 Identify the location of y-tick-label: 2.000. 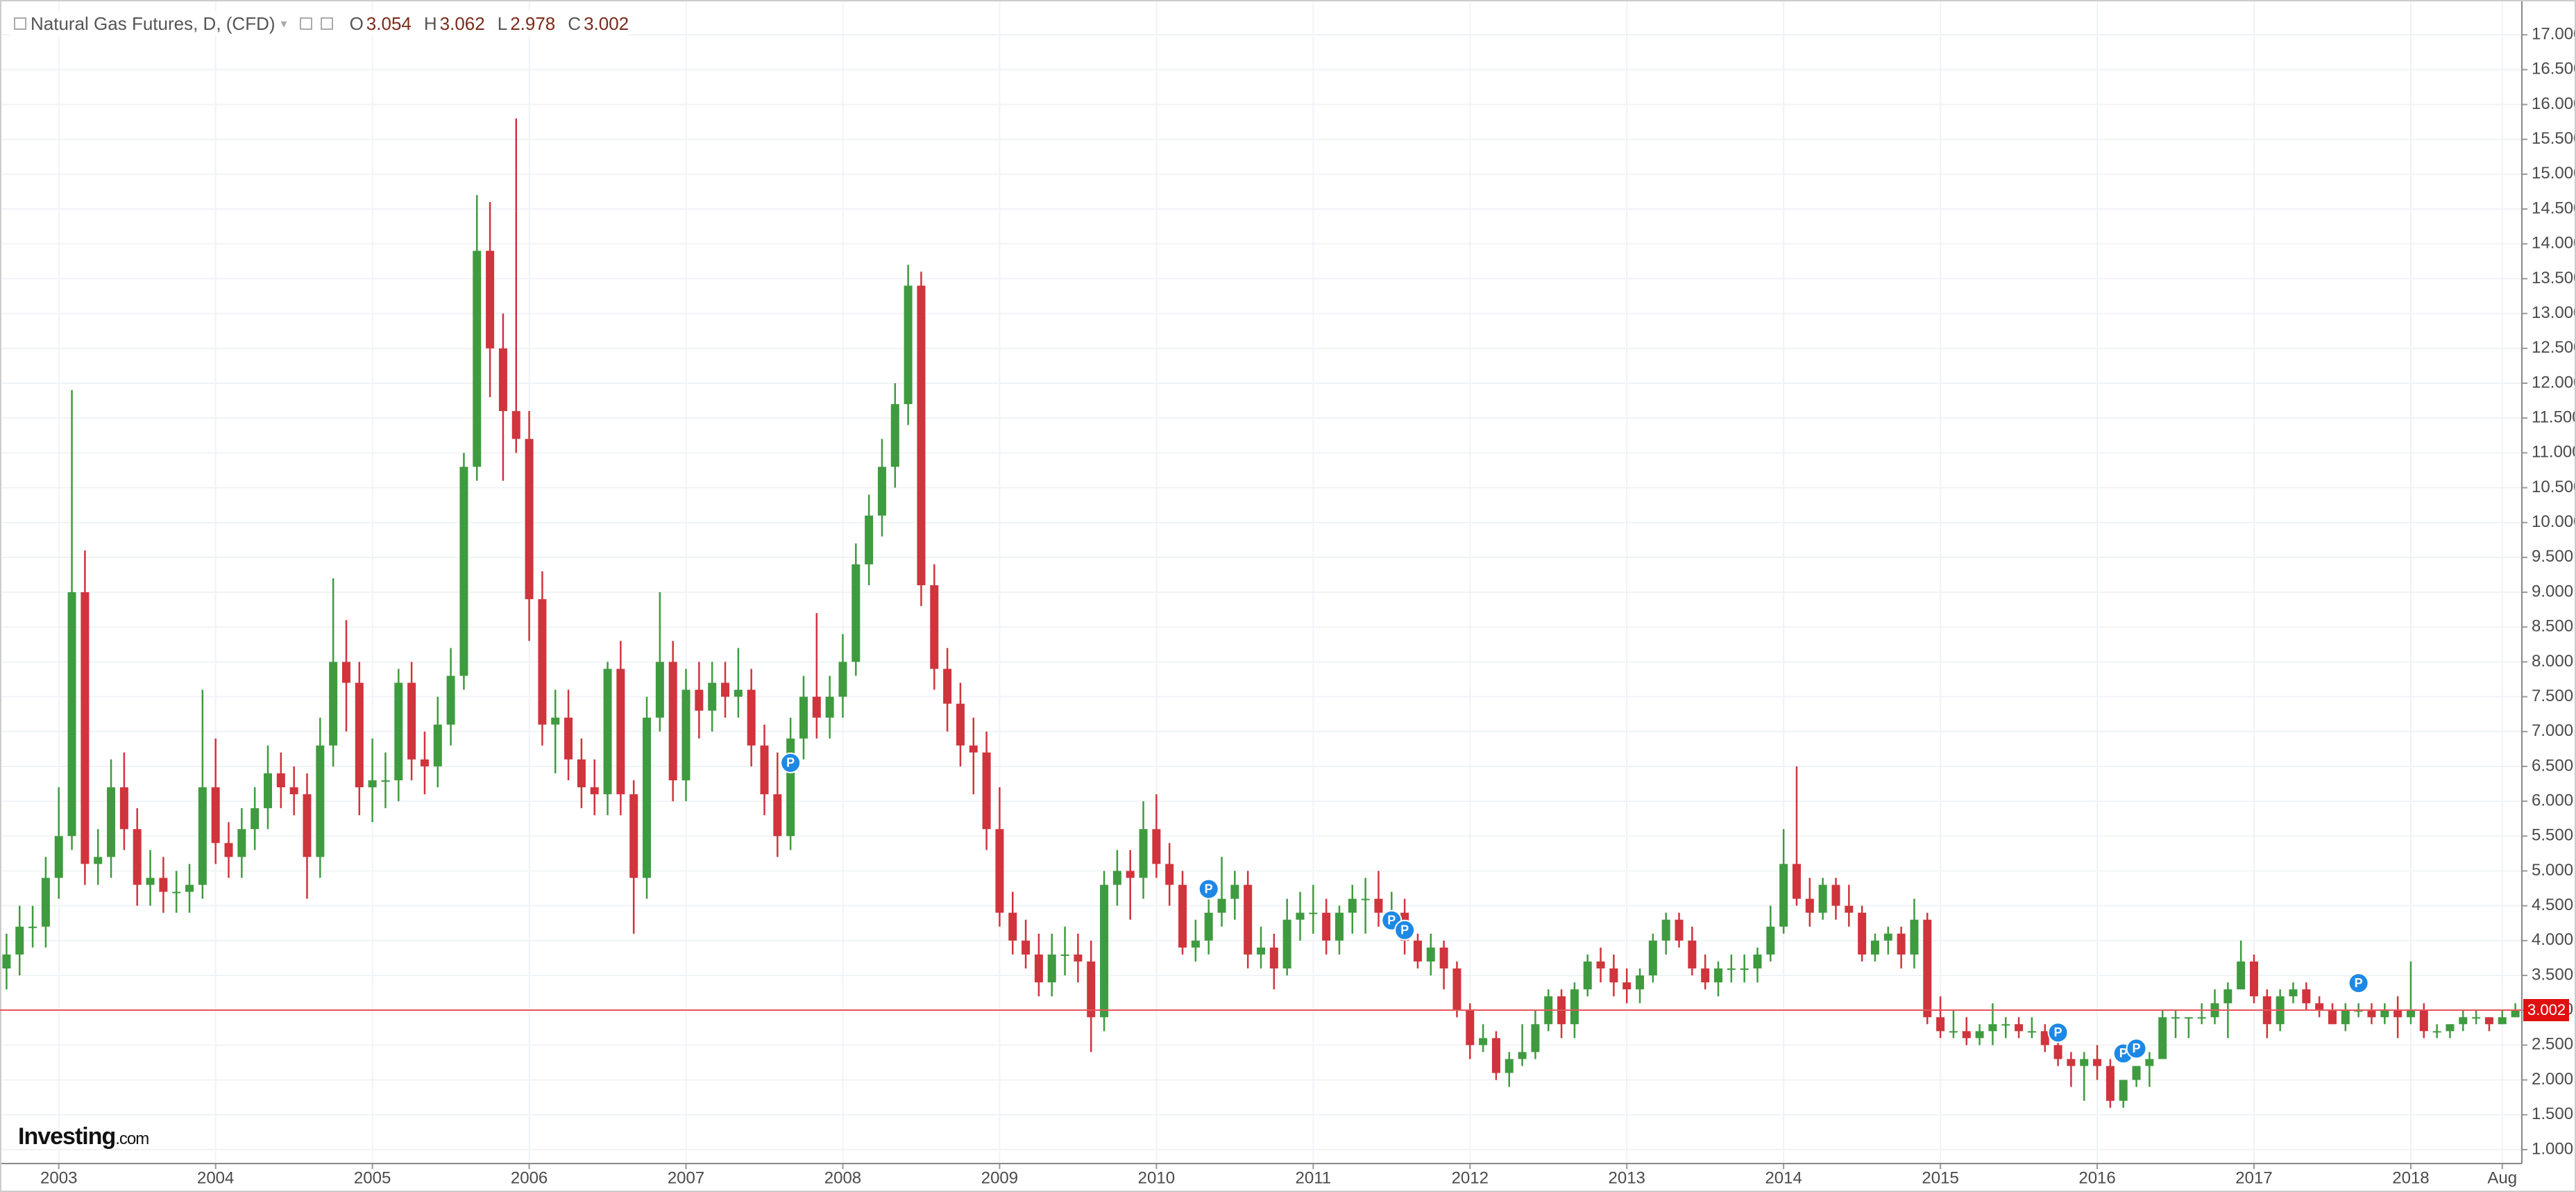
(2552, 1080).